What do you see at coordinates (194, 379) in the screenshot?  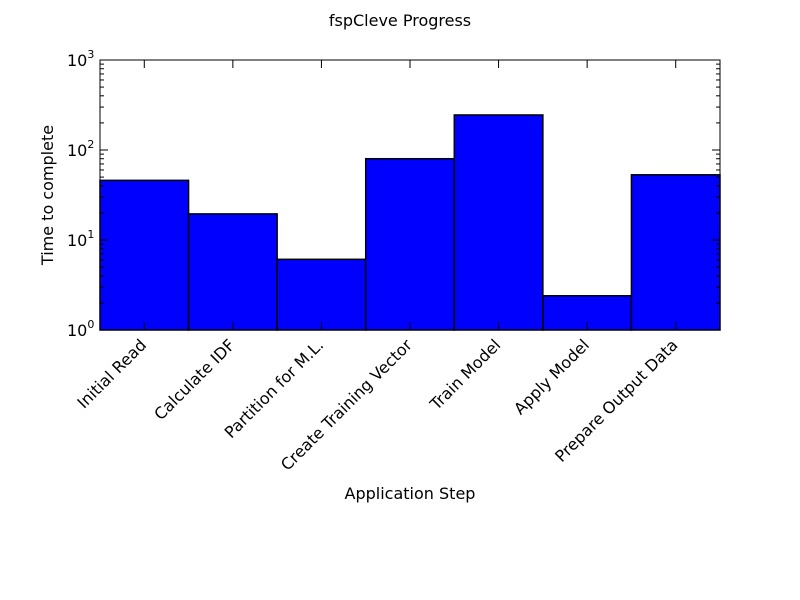 I see `x-tick-label: Calculate IDF` at bounding box center [194, 379].